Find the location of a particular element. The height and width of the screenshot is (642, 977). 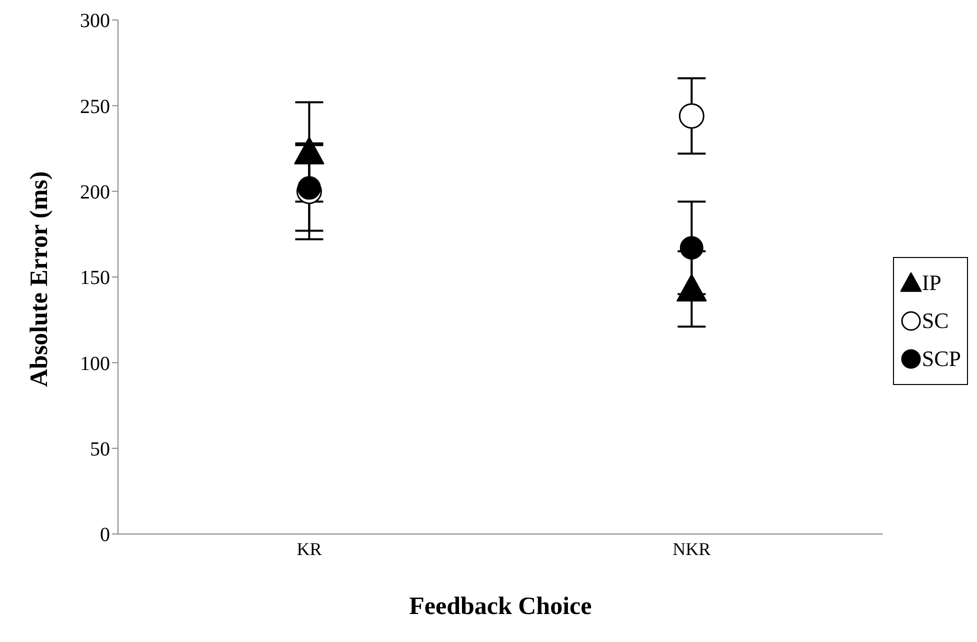

y-tick-label: 100 is located at coordinates (95, 363).